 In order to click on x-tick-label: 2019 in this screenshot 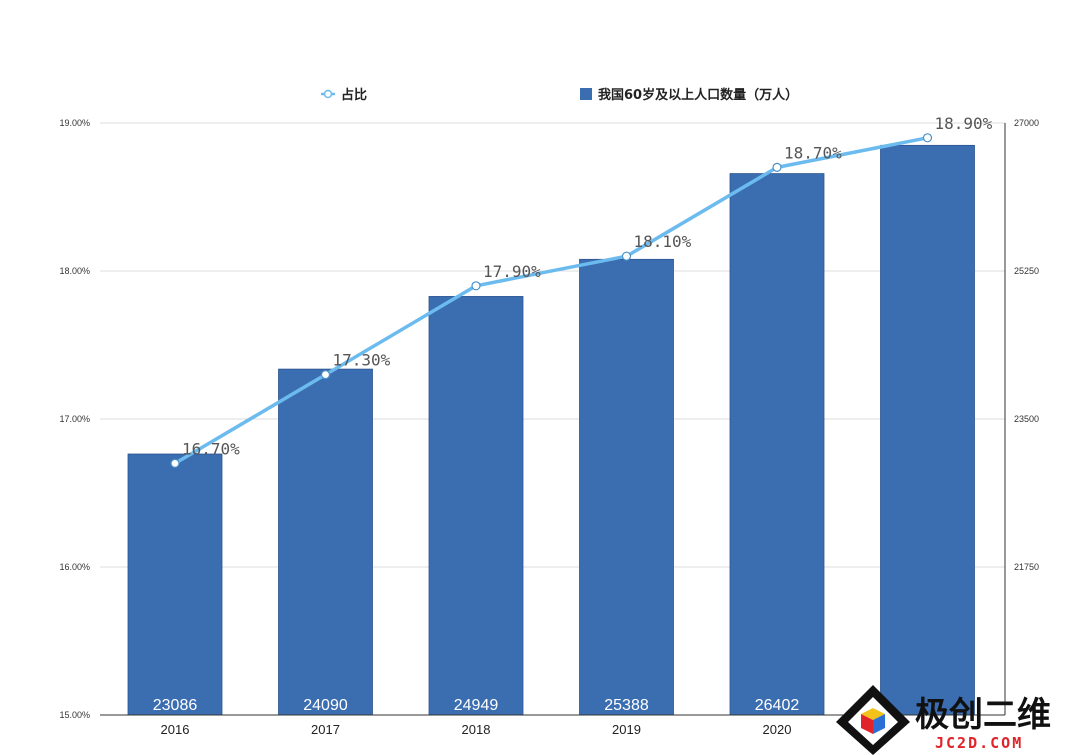, I will do `click(626, 729)`.